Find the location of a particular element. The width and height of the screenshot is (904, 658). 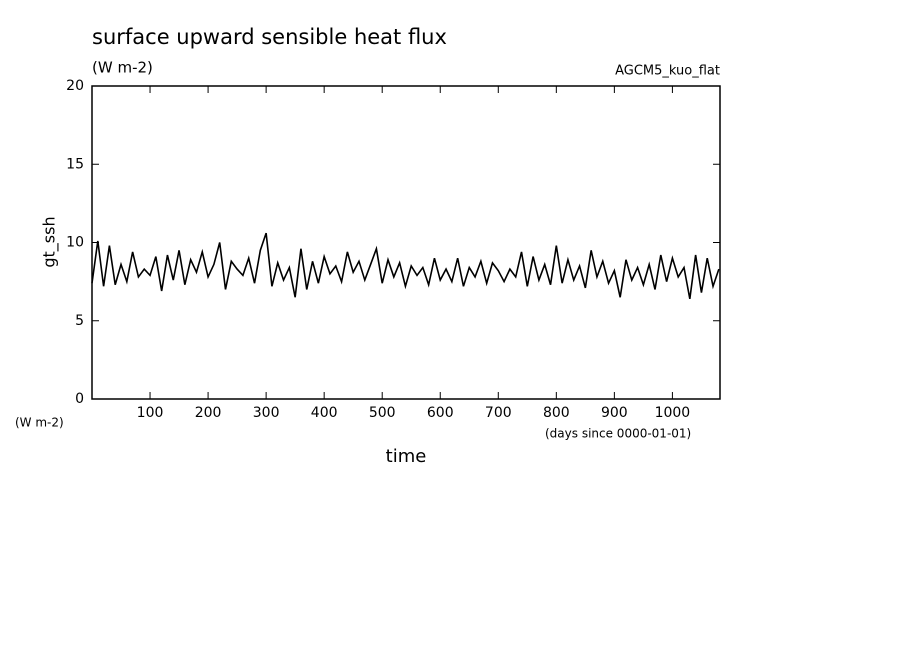

x-tick-label: 500 is located at coordinates (382, 413).